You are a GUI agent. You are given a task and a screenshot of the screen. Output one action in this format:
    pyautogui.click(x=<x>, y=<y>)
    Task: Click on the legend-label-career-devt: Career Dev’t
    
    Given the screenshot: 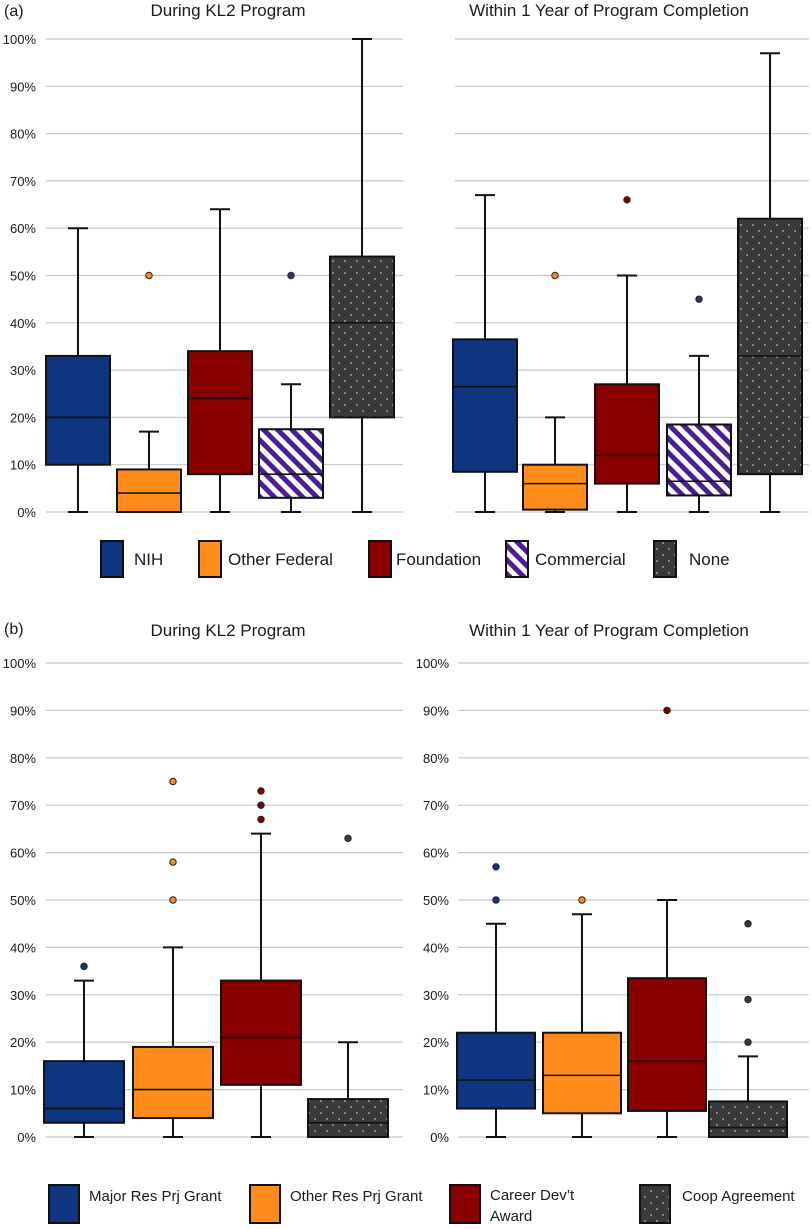 What is the action you would take?
    pyautogui.click(x=532, y=1195)
    